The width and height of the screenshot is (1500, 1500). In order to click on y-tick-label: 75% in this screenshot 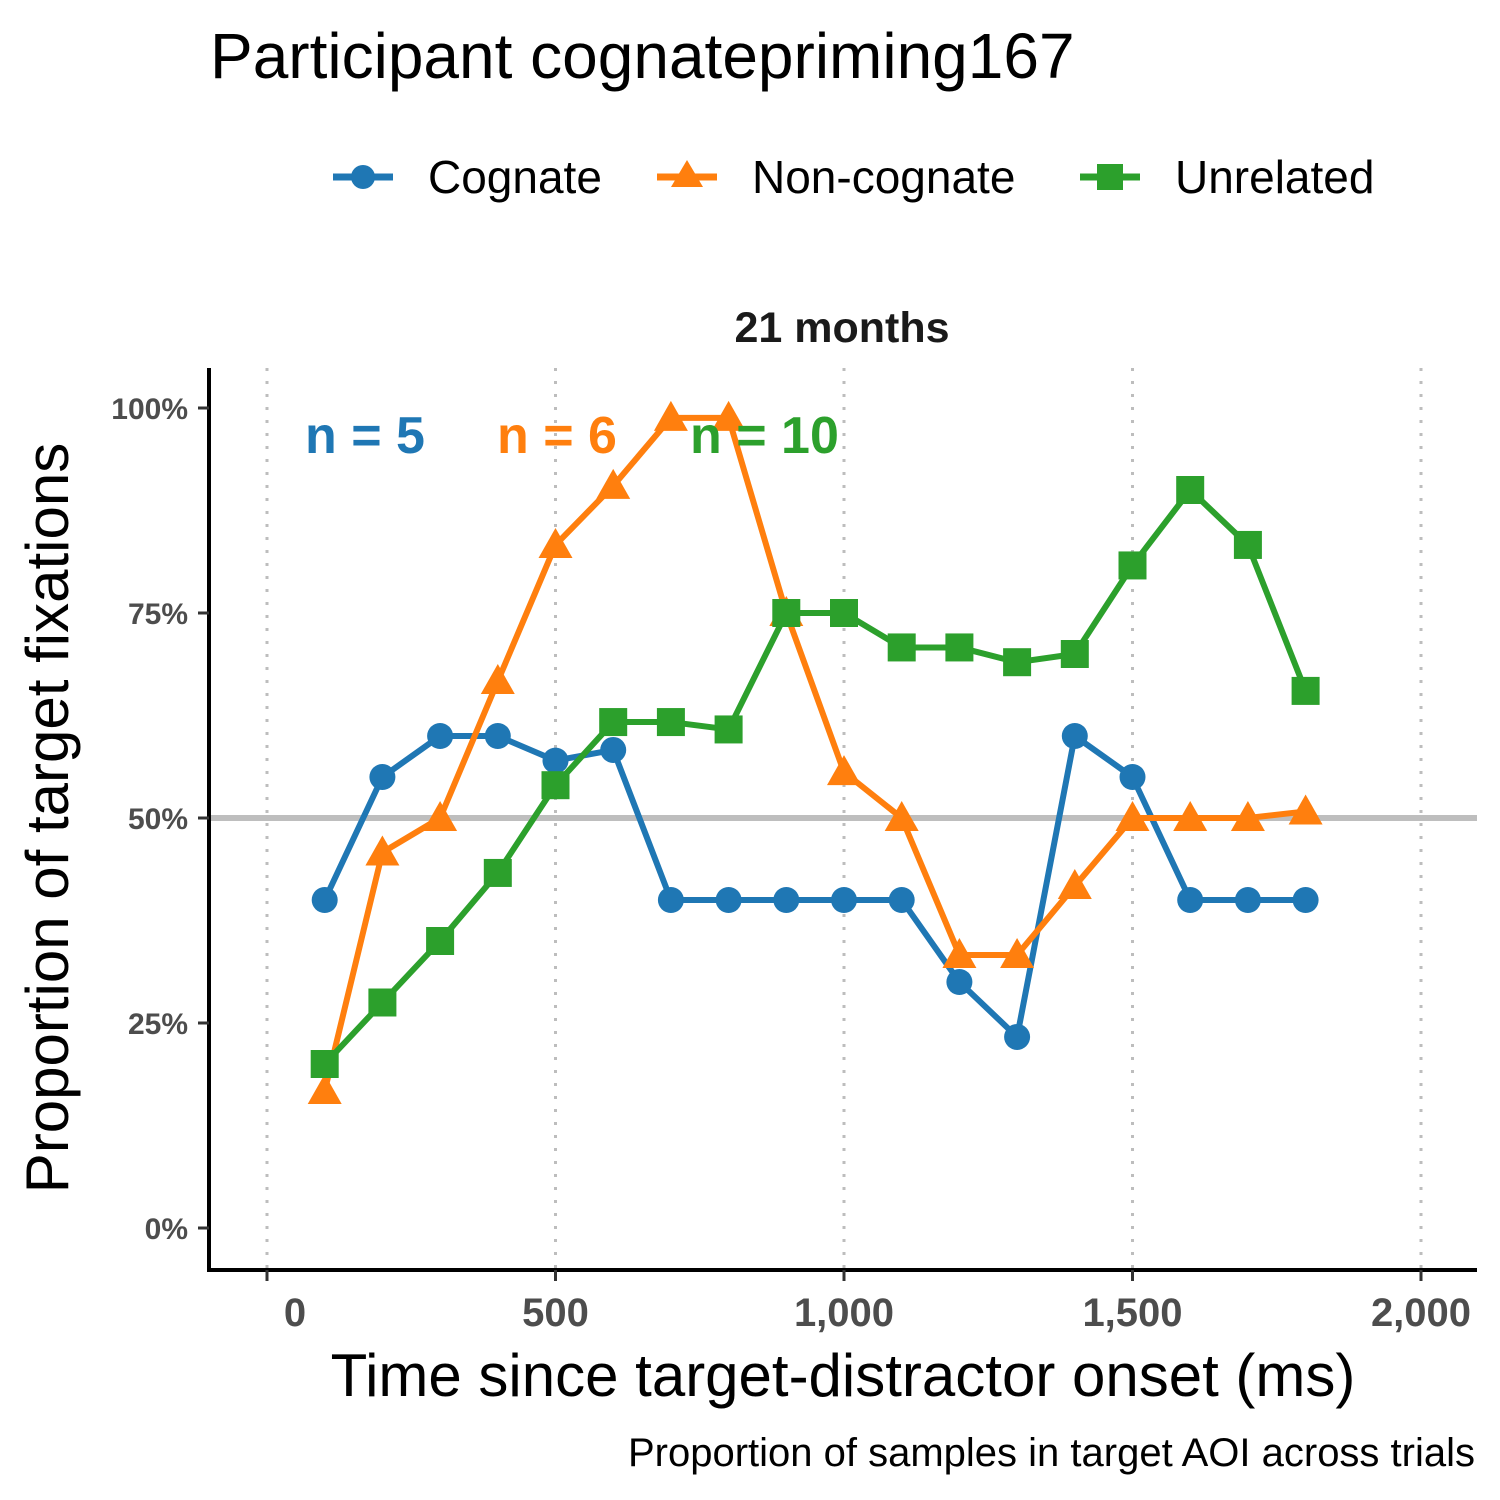, I will do `click(158, 614)`.